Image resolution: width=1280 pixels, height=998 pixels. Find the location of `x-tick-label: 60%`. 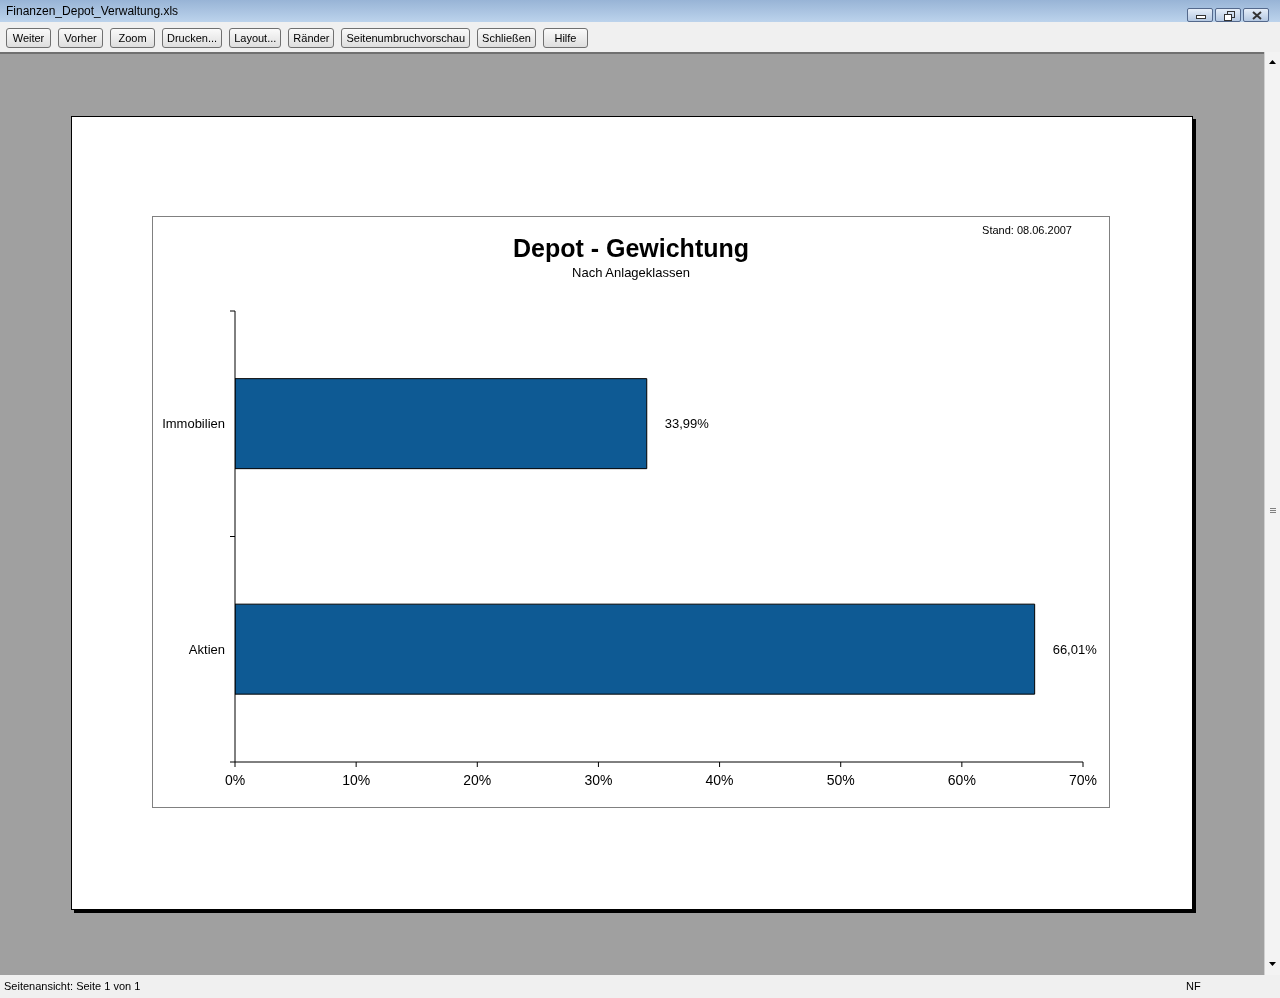

x-tick-label: 60% is located at coordinates (961, 779).